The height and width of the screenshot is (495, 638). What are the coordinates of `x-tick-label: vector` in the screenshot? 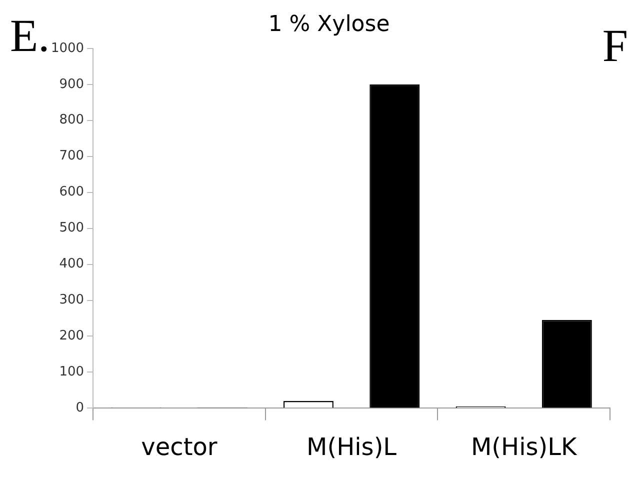 It's located at (179, 446).